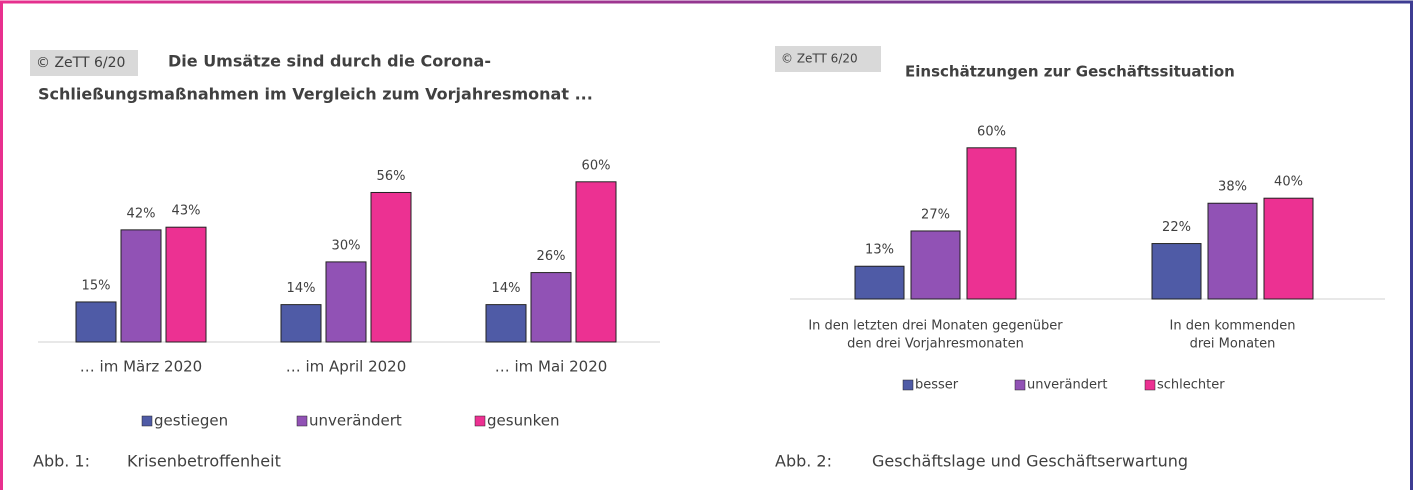 The image size is (1413, 490). Describe the element at coordinates (935, 344) in the screenshot. I see `x-tick-label: den drei Vorjahresmonaten` at that location.